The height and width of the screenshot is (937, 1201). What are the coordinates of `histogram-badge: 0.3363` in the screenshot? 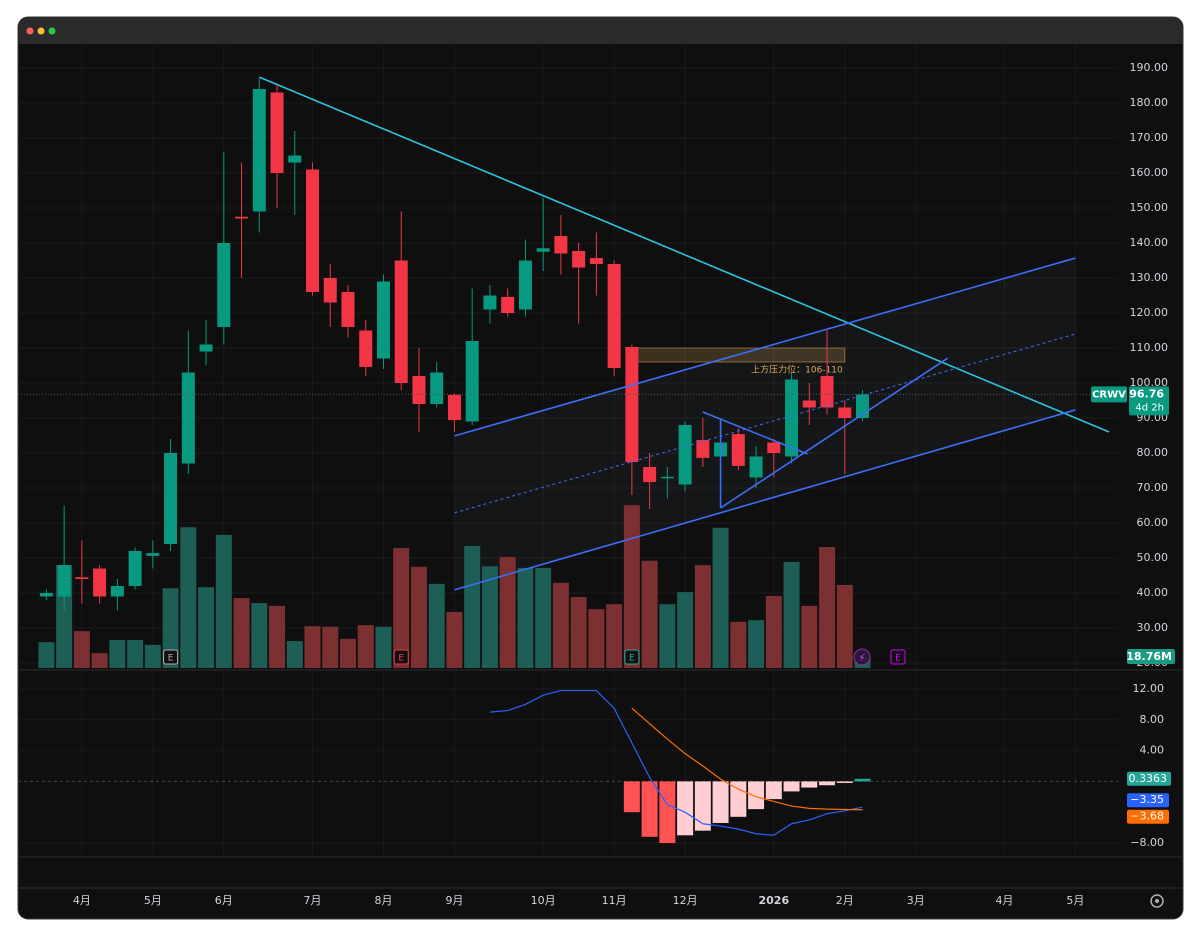 It's located at (1148, 778).